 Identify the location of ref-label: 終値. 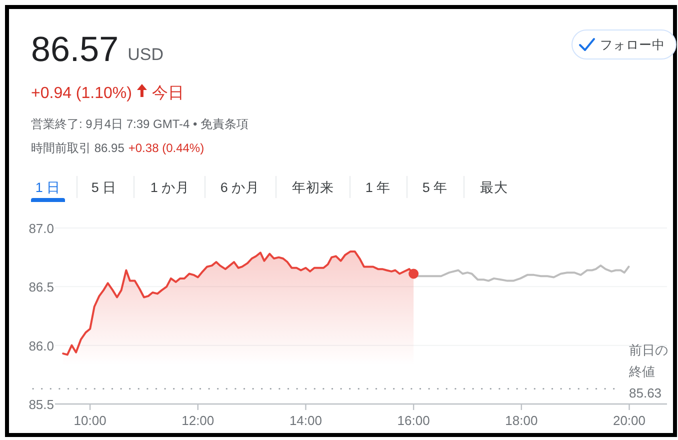
(642, 372).